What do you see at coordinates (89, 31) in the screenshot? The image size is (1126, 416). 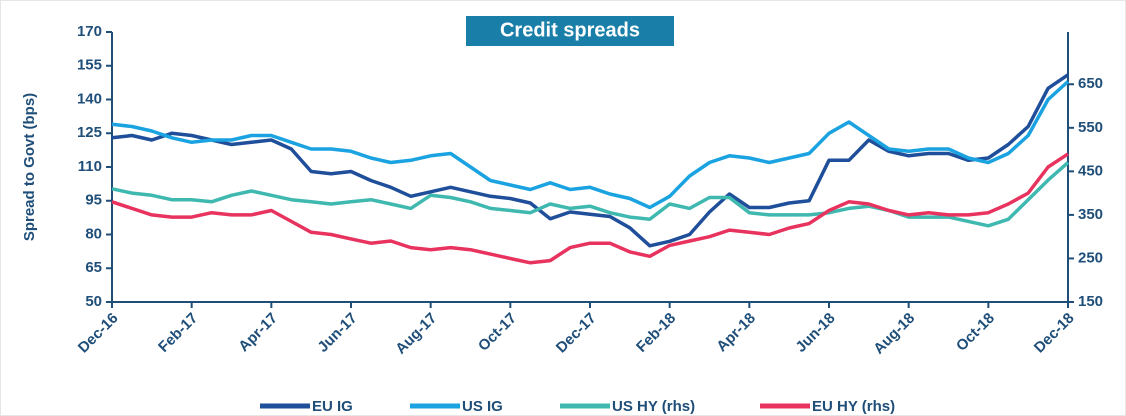 I see `y-tick-label: 170` at bounding box center [89, 31].